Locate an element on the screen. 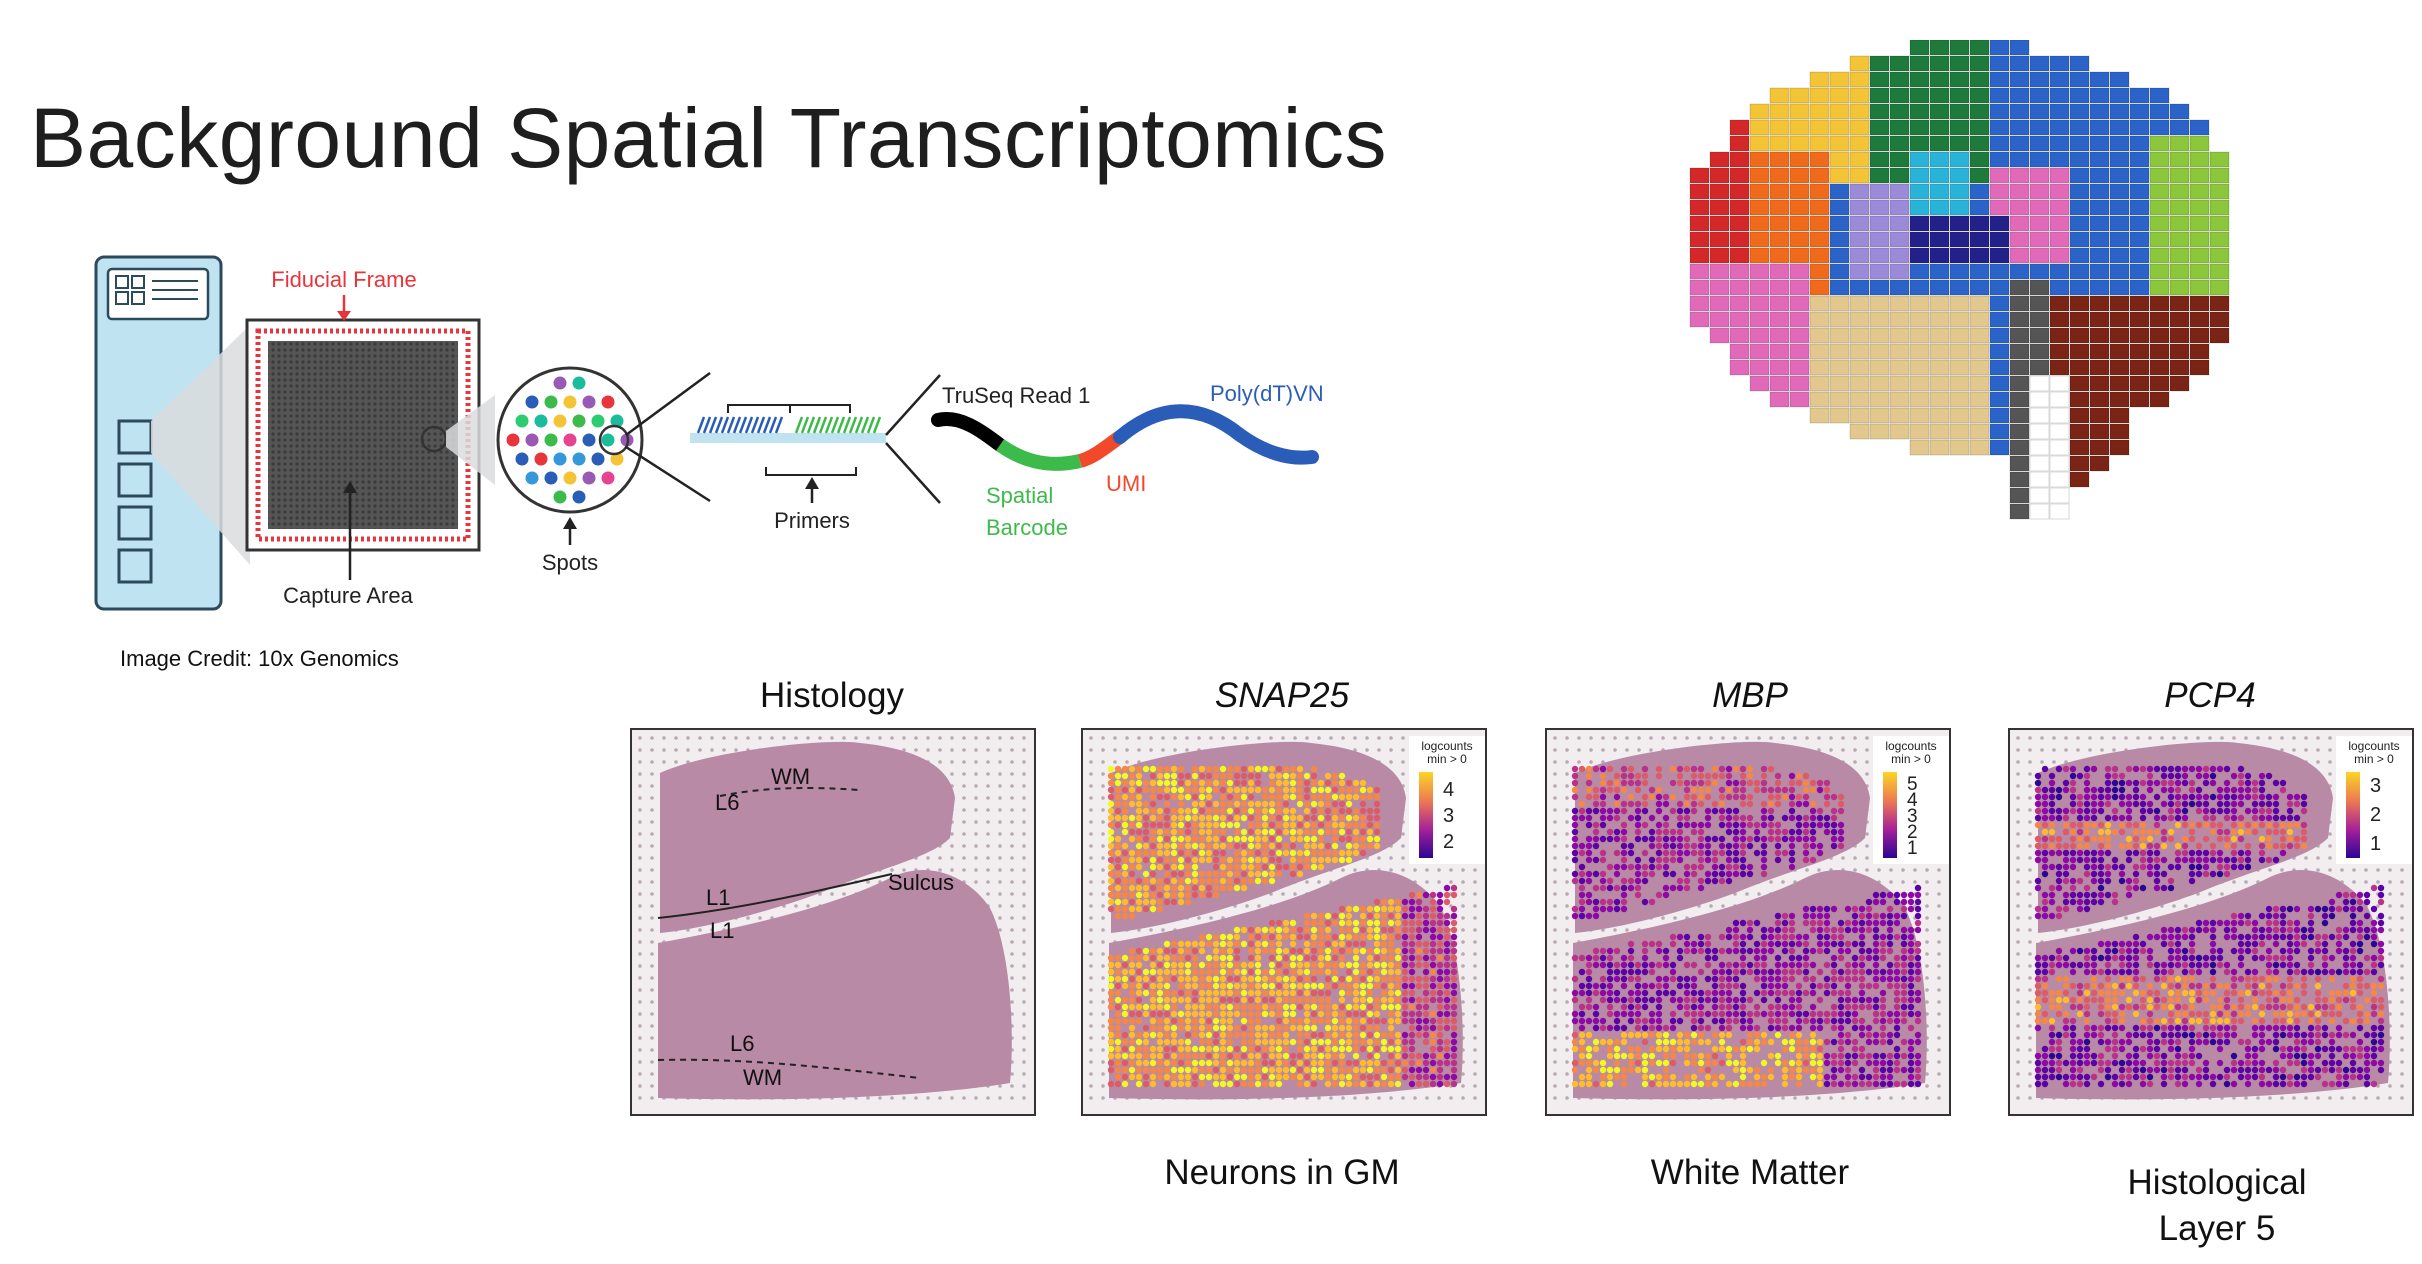 This screenshot has height=1264, width=2422. panel-title-snap25: SNAP25 is located at coordinates (1282, 695).